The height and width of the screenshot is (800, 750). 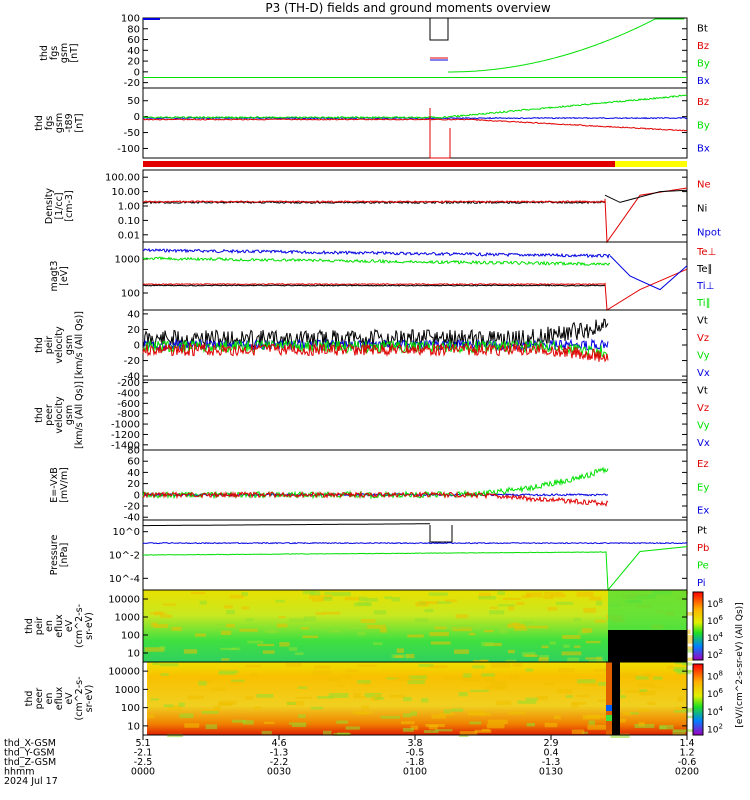 I want to click on legend-Vz: Vz, so click(x=703, y=408).